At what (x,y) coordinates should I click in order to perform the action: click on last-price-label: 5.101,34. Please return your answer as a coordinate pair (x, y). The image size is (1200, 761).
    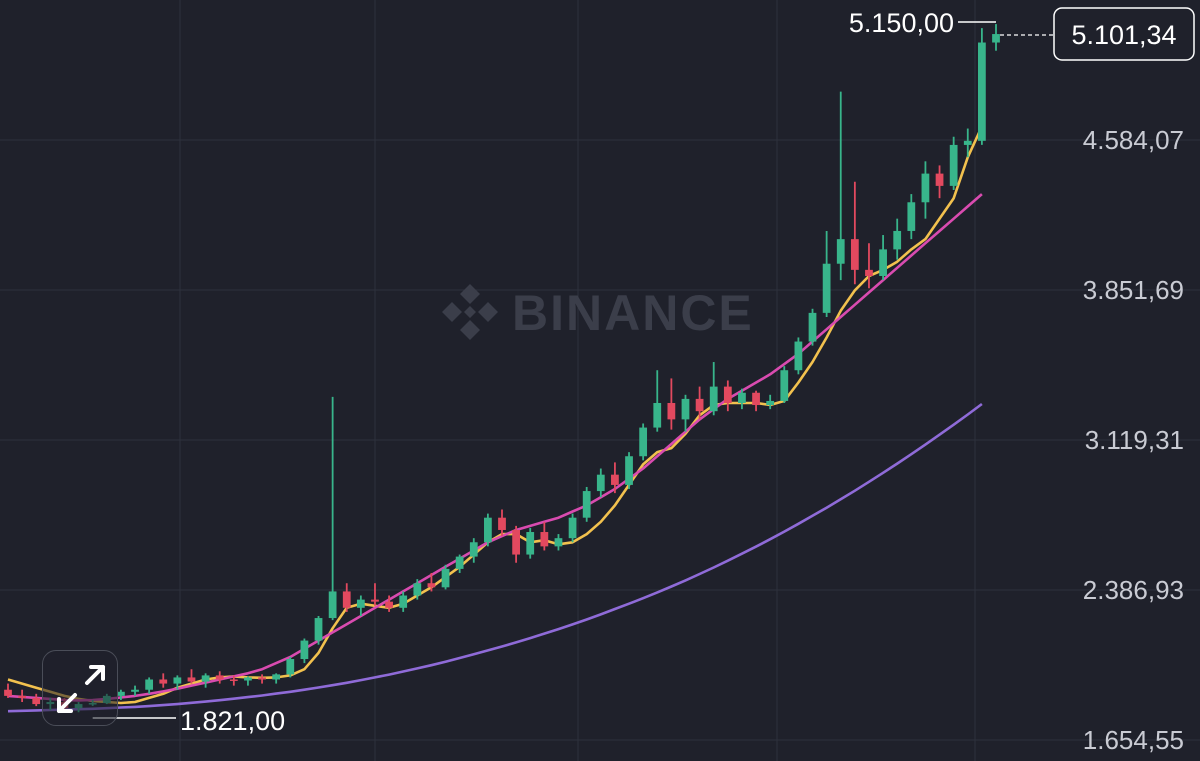
    Looking at the image, I should click on (1123, 35).